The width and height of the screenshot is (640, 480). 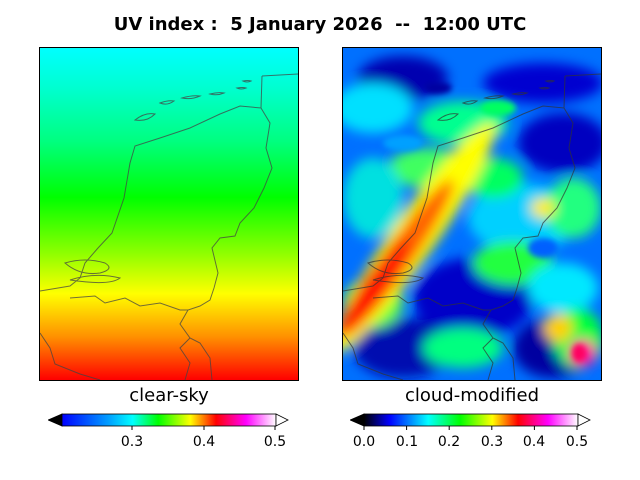 What do you see at coordinates (472, 395) in the screenshot?
I see `panel-label-cloud-modified: cloud-modified` at bounding box center [472, 395].